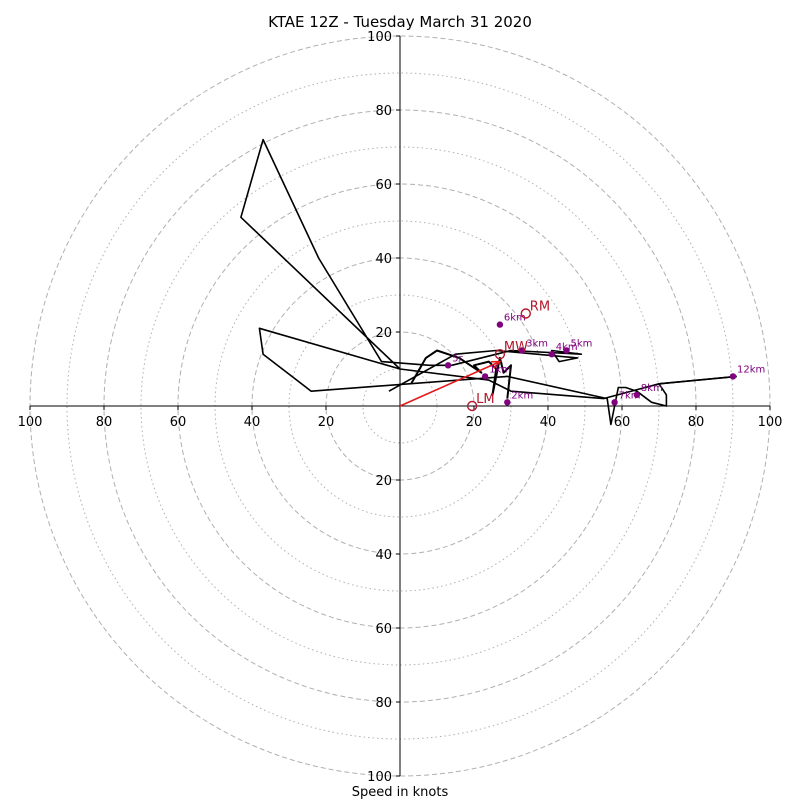  Describe the element at coordinates (630, 395) in the screenshot. I see `height-marker-label: 7km` at that location.